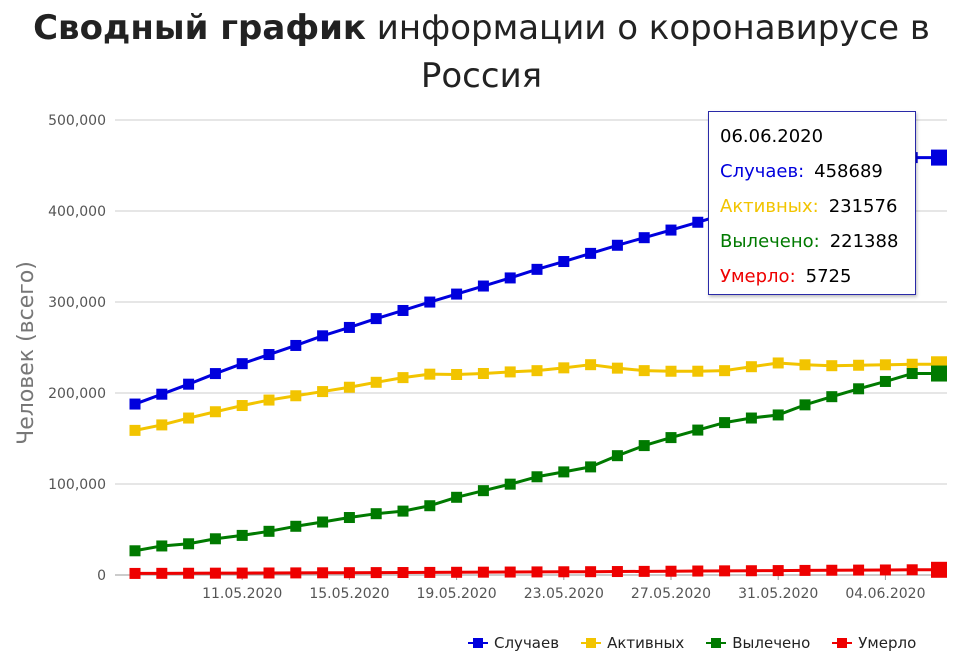 This screenshot has width=963, height=656. Describe the element at coordinates (513, 643) in the screenshot. I see `legend-item-cases: Случаев` at that location.